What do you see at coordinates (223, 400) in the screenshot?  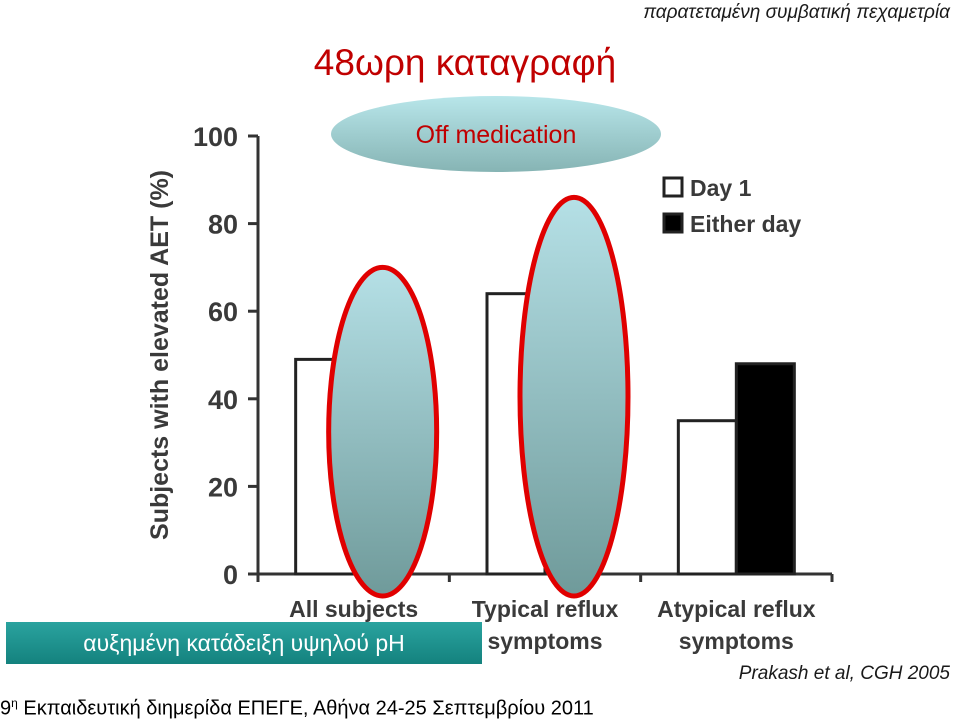 I see `y-tick-label: 40` at bounding box center [223, 400].